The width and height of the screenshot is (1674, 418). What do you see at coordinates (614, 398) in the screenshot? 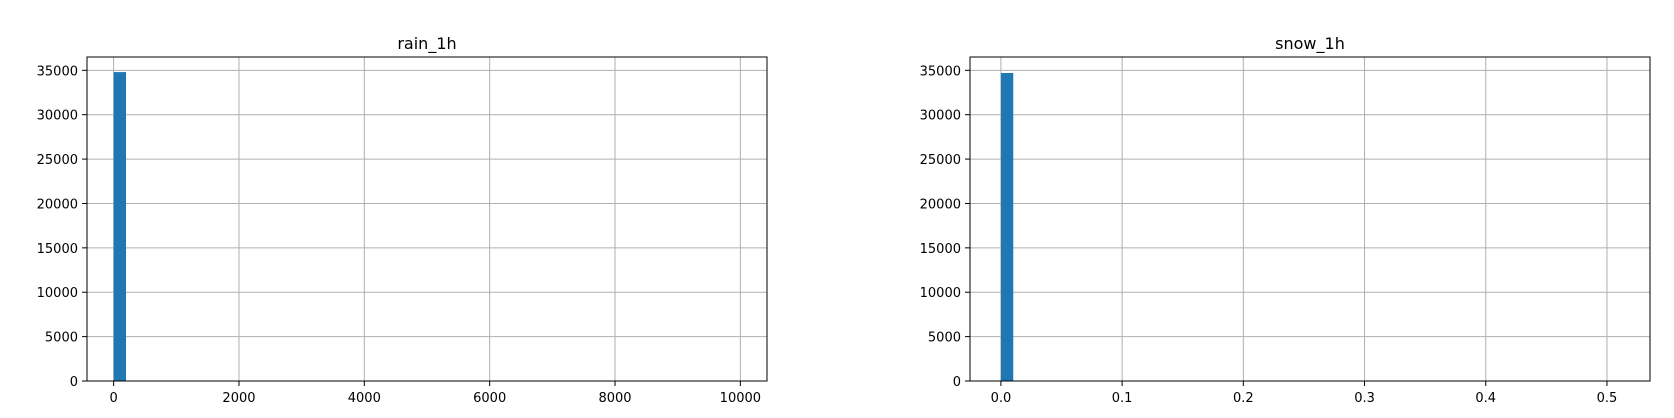
I see `x-tick-label: 8000` at bounding box center [614, 398].